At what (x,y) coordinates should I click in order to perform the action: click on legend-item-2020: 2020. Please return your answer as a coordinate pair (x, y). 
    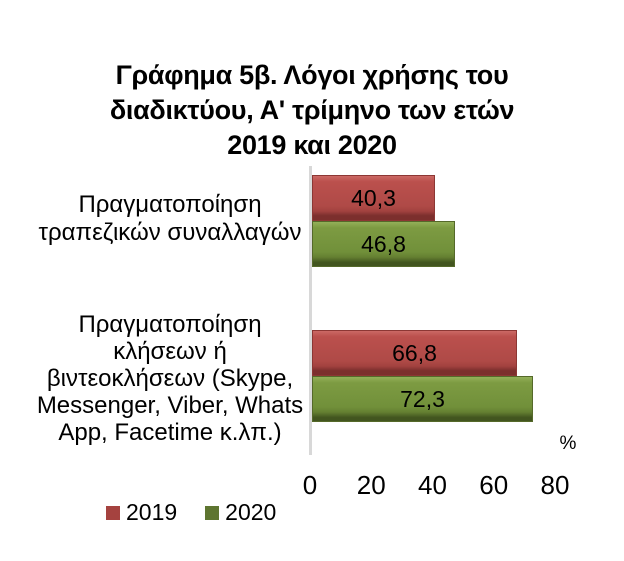
    Looking at the image, I should click on (240, 512).